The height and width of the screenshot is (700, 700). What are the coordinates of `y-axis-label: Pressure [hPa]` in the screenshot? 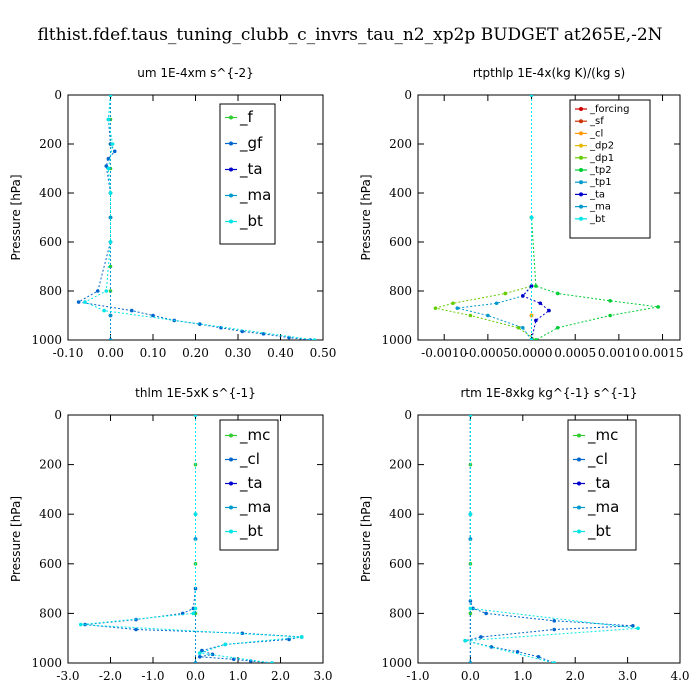 It's located at (366, 217).